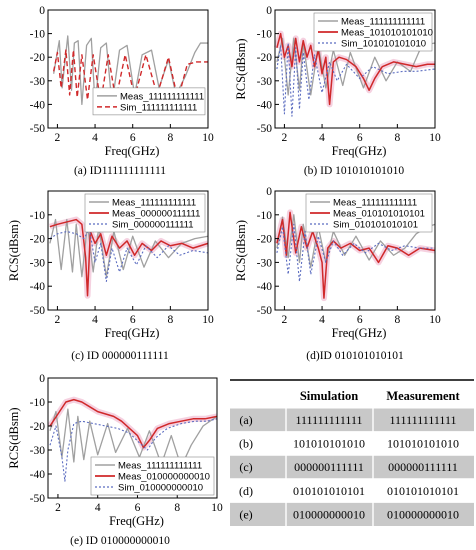 This screenshot has height=550, width=476. What do you see at coordinates (156, 214) in the screenshot?
I see `legend-label: Meas_000000111111` at bounding box center [156, 214].